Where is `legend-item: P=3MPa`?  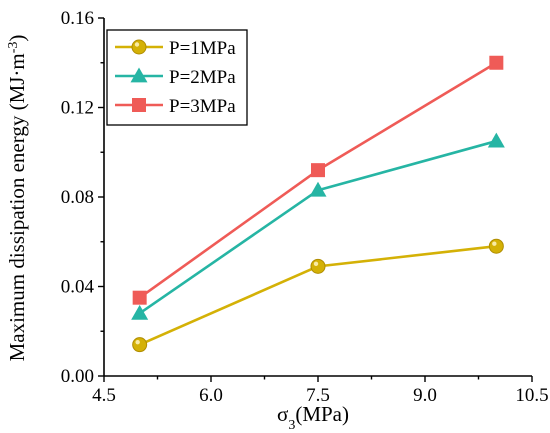 legend-item: P=3MPa is located at coordinates (175, 106).